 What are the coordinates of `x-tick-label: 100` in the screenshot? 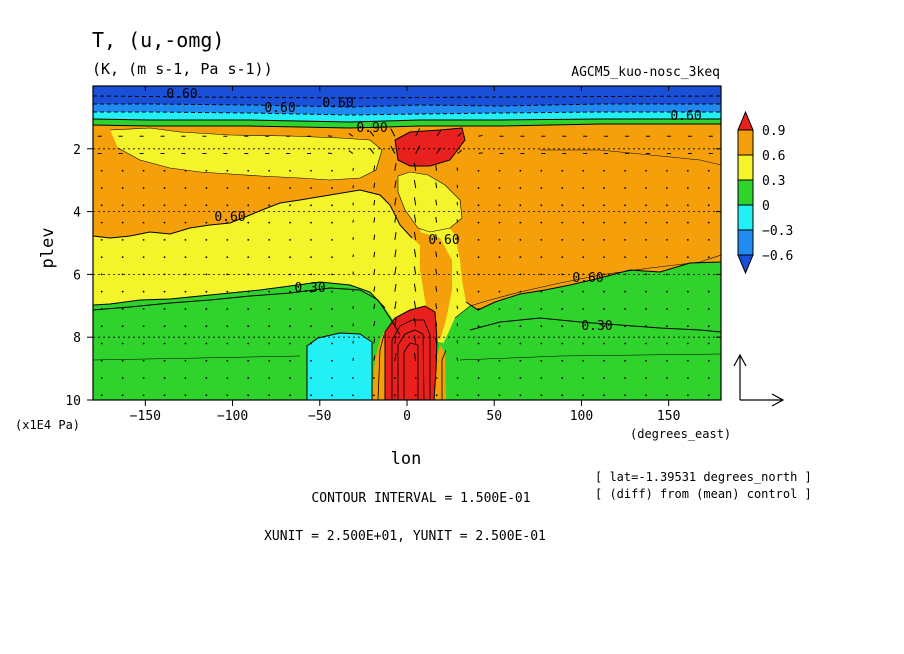 It's located at (581, 416).